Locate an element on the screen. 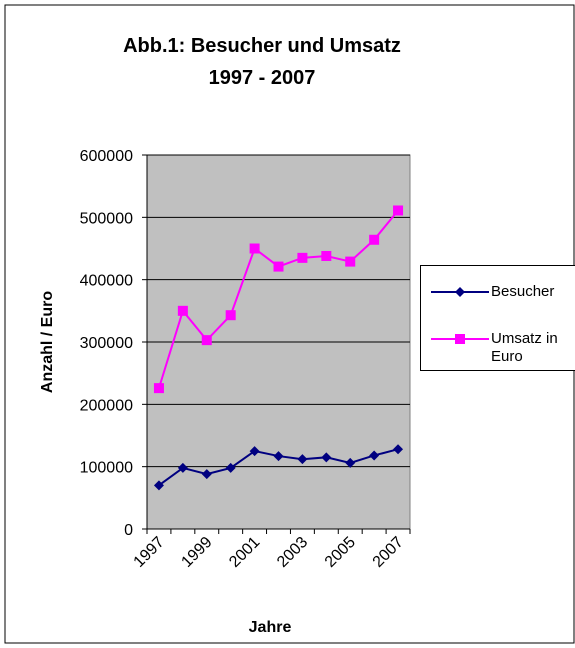 This screenshot has width=575, height=648. y-tick-label: 0 is located at coordinates (128, 530).